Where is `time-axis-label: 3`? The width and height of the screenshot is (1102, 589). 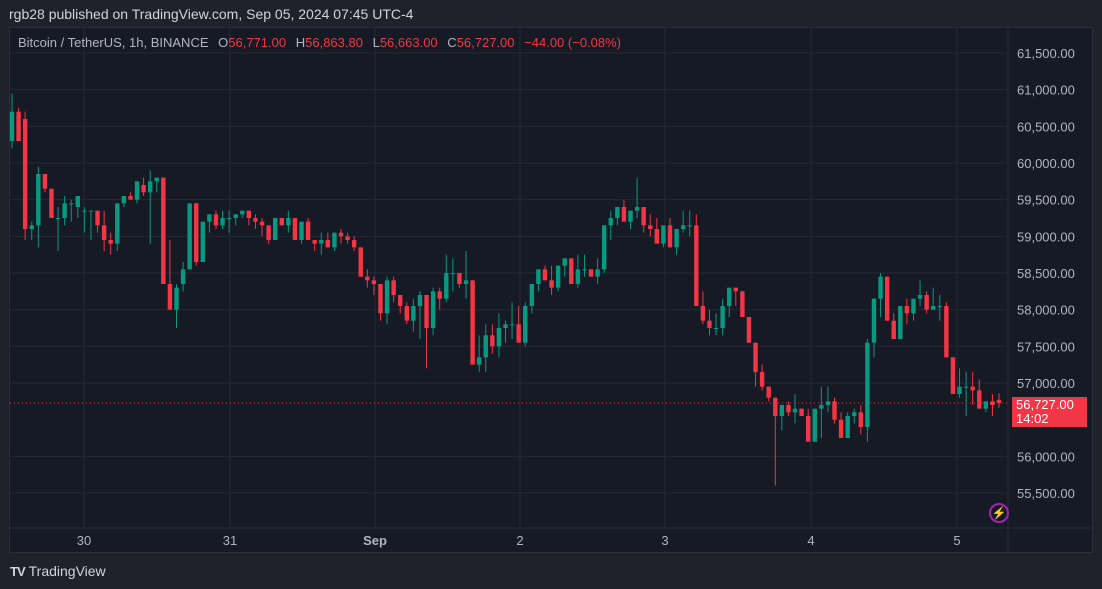 time-axis-label: 3 is located at coordinates (664, 540).